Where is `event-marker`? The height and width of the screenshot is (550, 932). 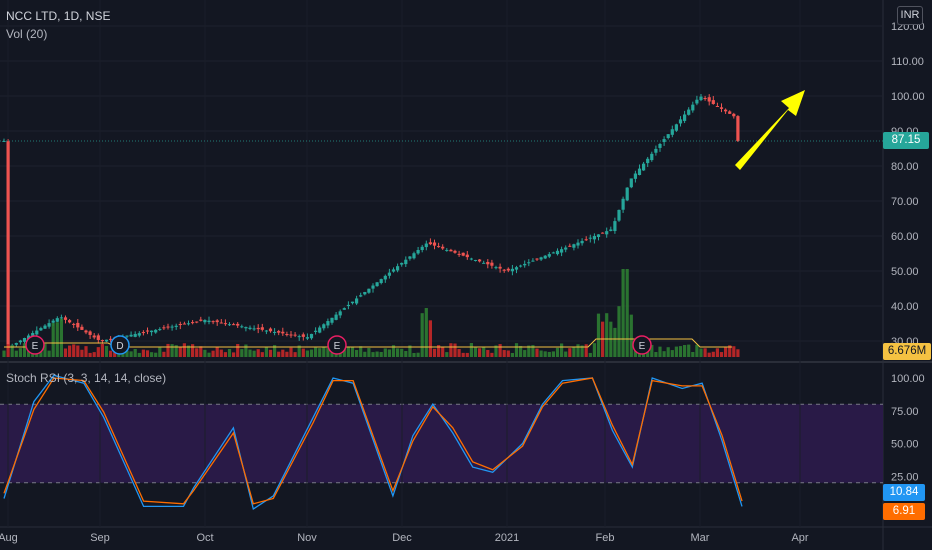 event-marker is located at coordinates (337, 345).